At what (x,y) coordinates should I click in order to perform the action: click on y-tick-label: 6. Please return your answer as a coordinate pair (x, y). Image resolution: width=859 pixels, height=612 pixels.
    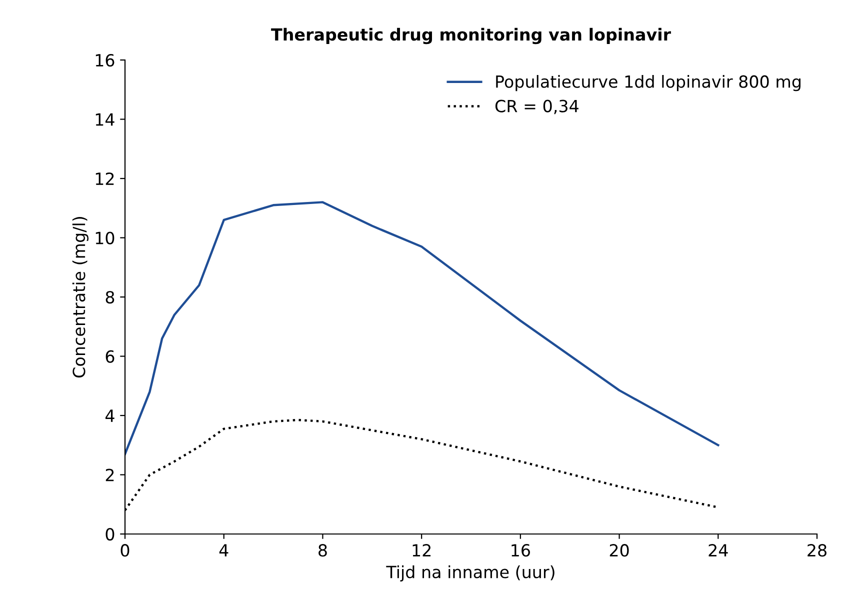
    Looking at the image, I should click on (110, 356).